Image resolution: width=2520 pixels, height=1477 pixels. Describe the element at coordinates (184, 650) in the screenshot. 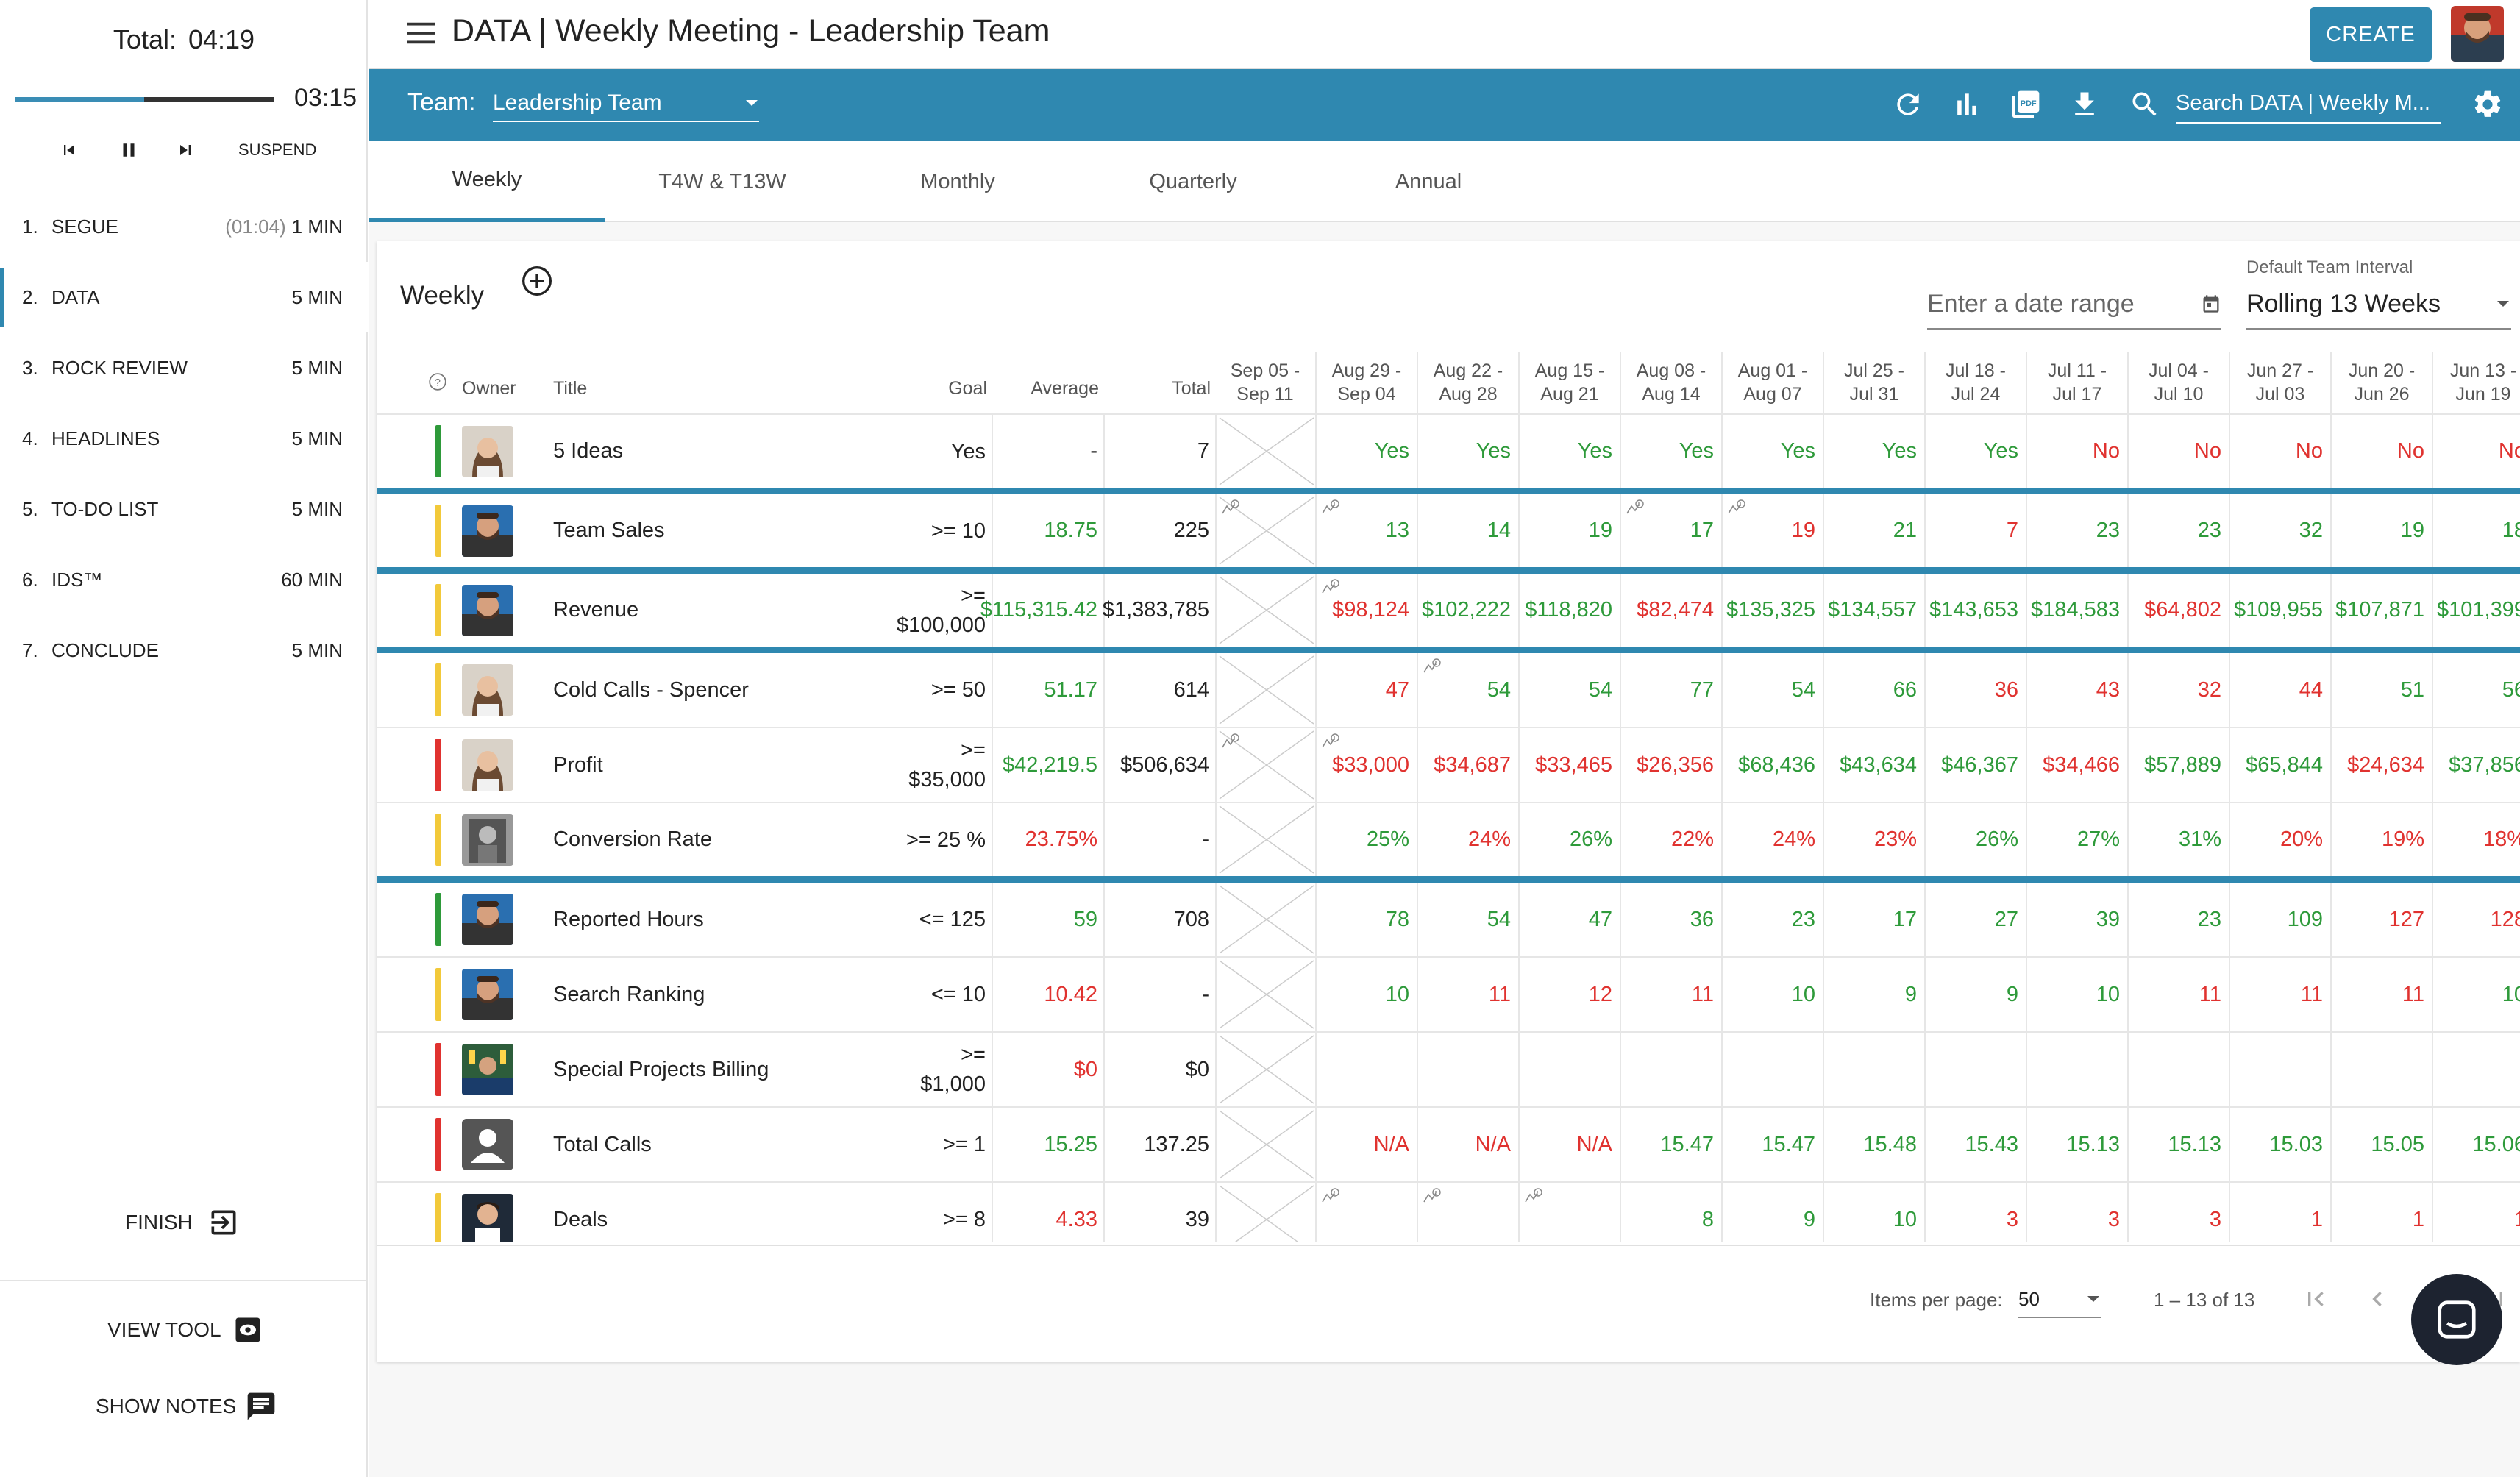

I see `agenda-item-conclude: 7. CONCLUDE 5 MIN` at that location.